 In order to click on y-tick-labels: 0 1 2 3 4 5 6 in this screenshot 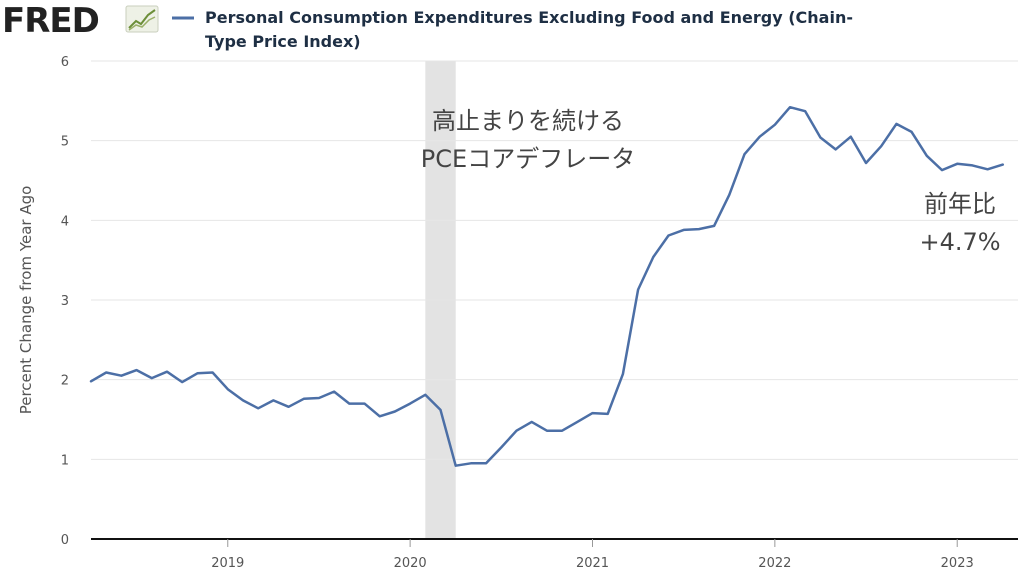, I will do `click(65, 301)`.